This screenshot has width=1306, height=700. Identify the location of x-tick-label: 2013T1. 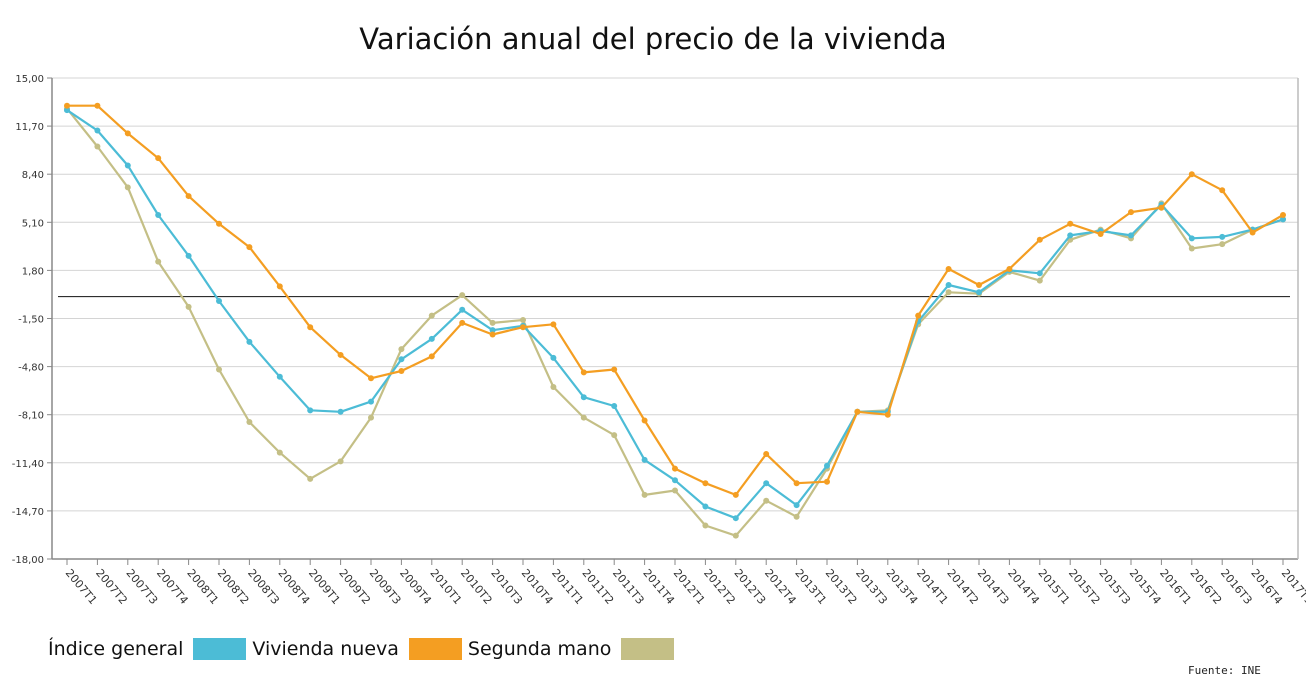
(810, 587).